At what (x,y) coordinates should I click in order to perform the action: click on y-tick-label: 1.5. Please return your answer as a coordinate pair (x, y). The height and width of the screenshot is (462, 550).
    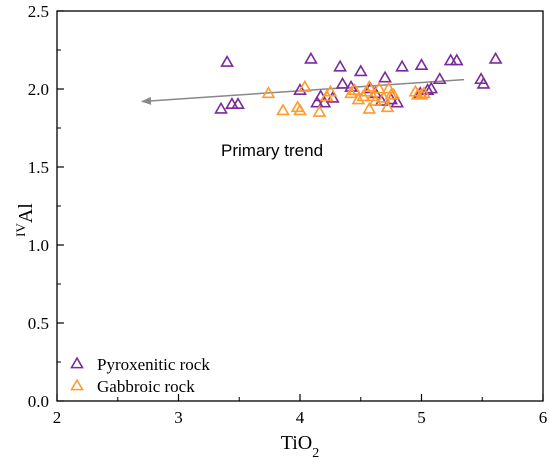
    Looking at the image, I should click on (38, 167).